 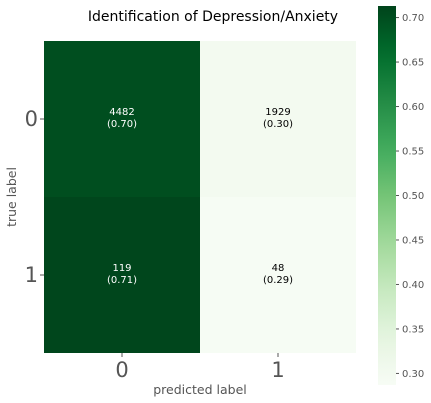 What do you see at coordinates (31, 275) in the screenshot?
I see `y-tick-label: 1` at bounding box center [31, 275].